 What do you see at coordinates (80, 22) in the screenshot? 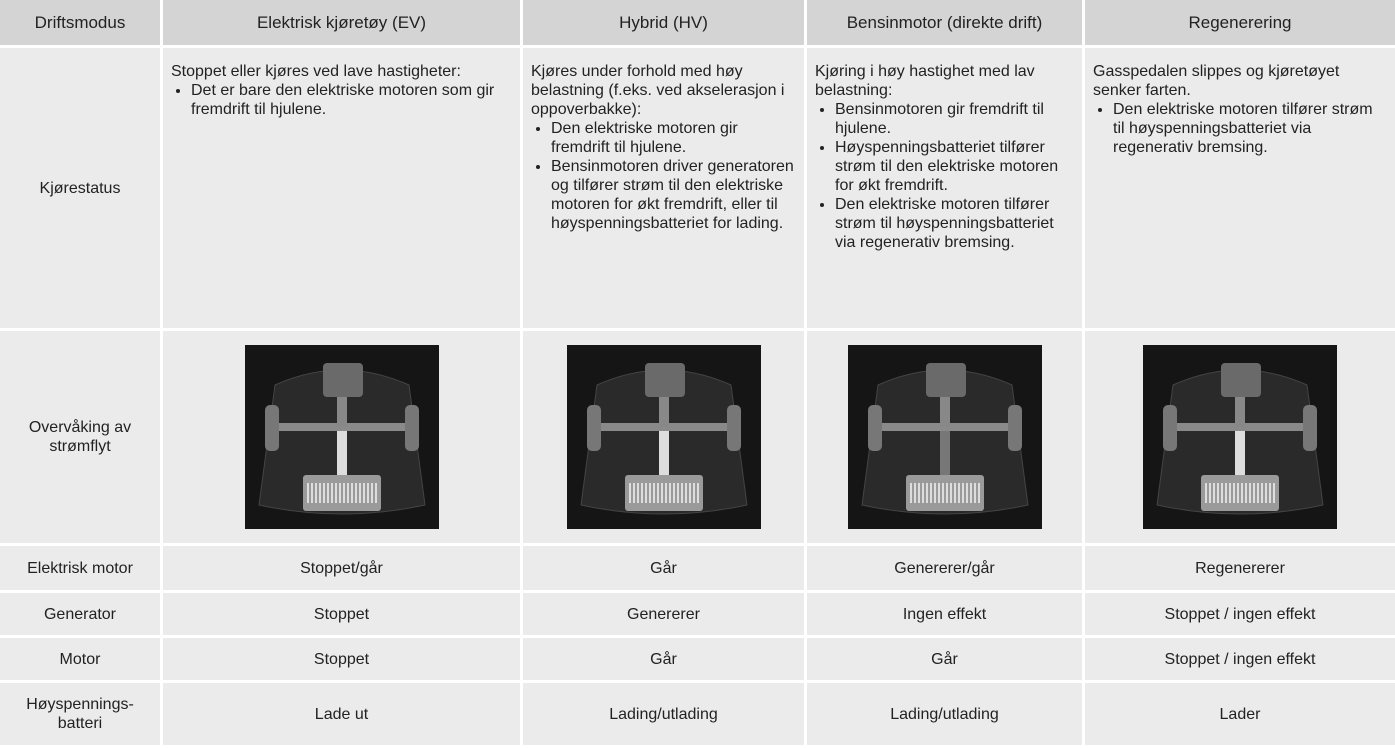
I see `header-cell: Driftsmodus` at bounding box center [80, 22].